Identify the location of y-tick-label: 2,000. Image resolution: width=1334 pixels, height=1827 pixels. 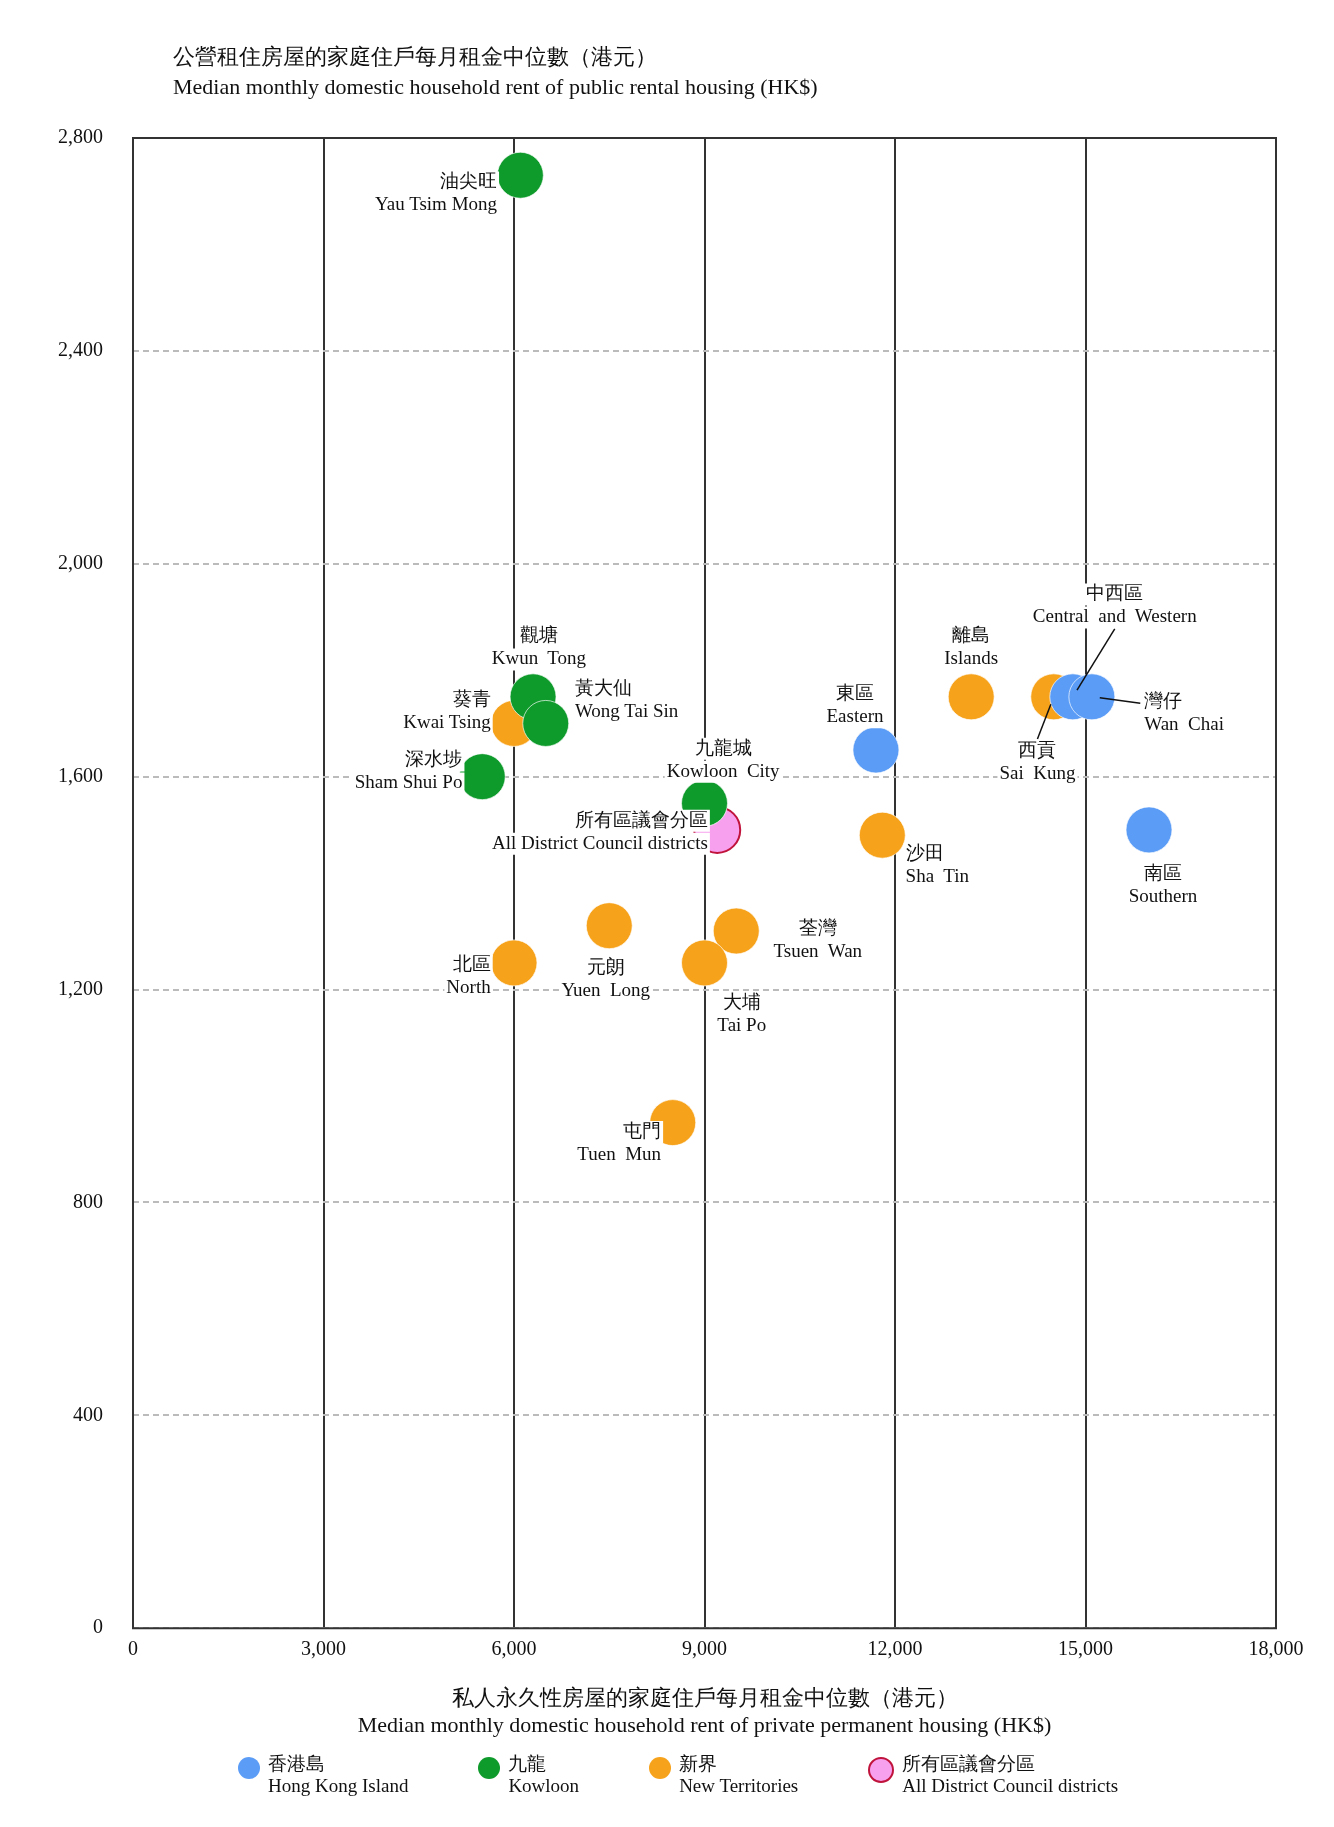
(80, 562).